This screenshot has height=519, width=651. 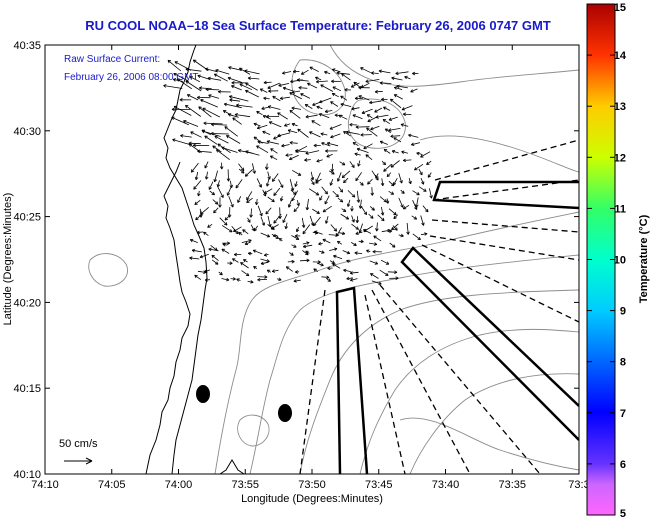 What do you see at coordinates (78, 461) in the screenshot?
I see `scale-arrow` at bounding box center [78, 461].